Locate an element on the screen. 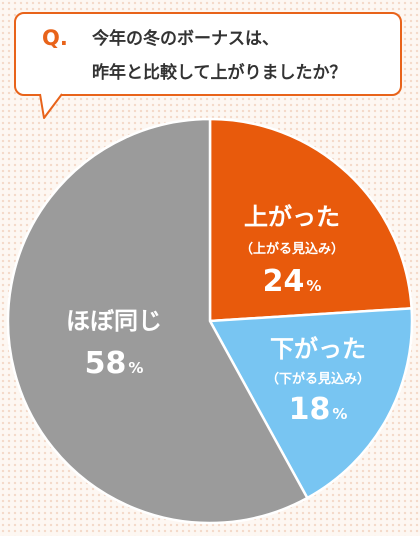 The width and height of the screenshot is (420, 536). slice-label-same: ほぼ同じ is located at coordinates (114, 321).